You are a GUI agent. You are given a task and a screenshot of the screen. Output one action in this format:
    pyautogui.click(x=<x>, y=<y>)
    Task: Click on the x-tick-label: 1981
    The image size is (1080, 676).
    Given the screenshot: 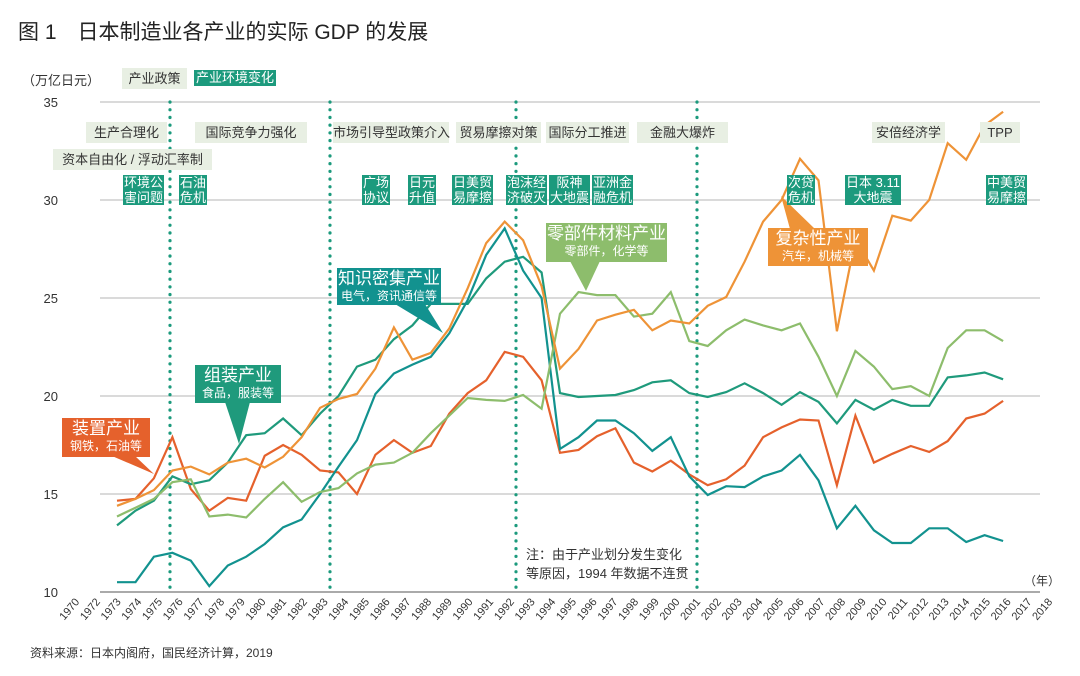 What is the action you would take?
    pyautogui.click(x=276, y=609)
    